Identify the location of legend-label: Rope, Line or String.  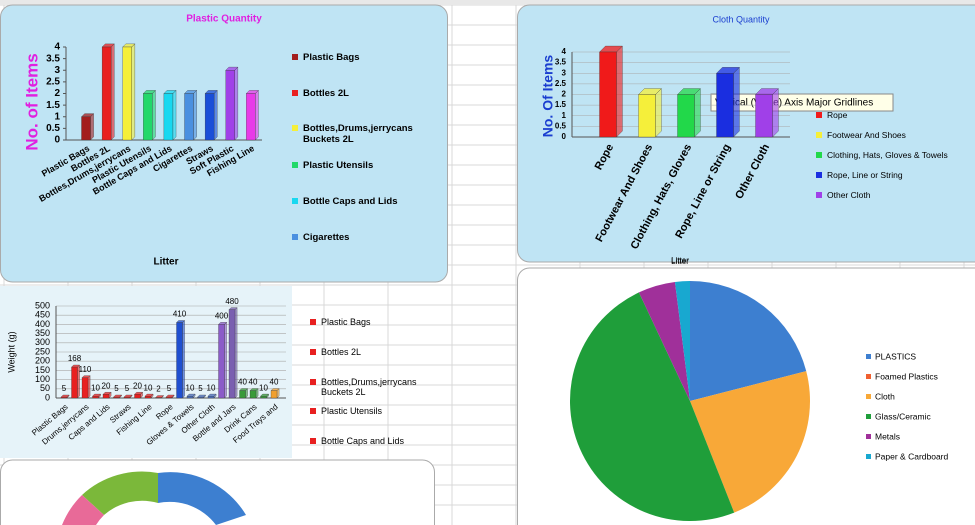
(865, 175).